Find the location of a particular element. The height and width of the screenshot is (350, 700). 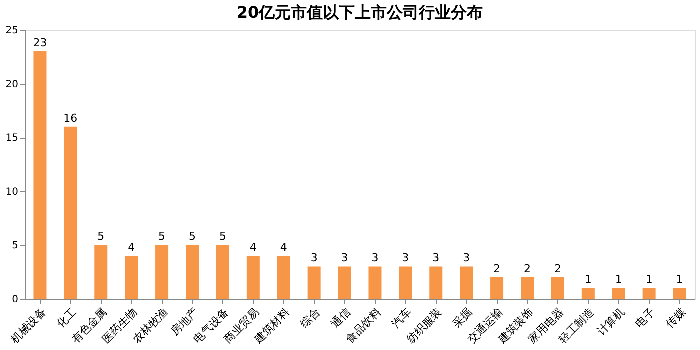

y-tick-label: 20 is located at coordinates (12, 84).